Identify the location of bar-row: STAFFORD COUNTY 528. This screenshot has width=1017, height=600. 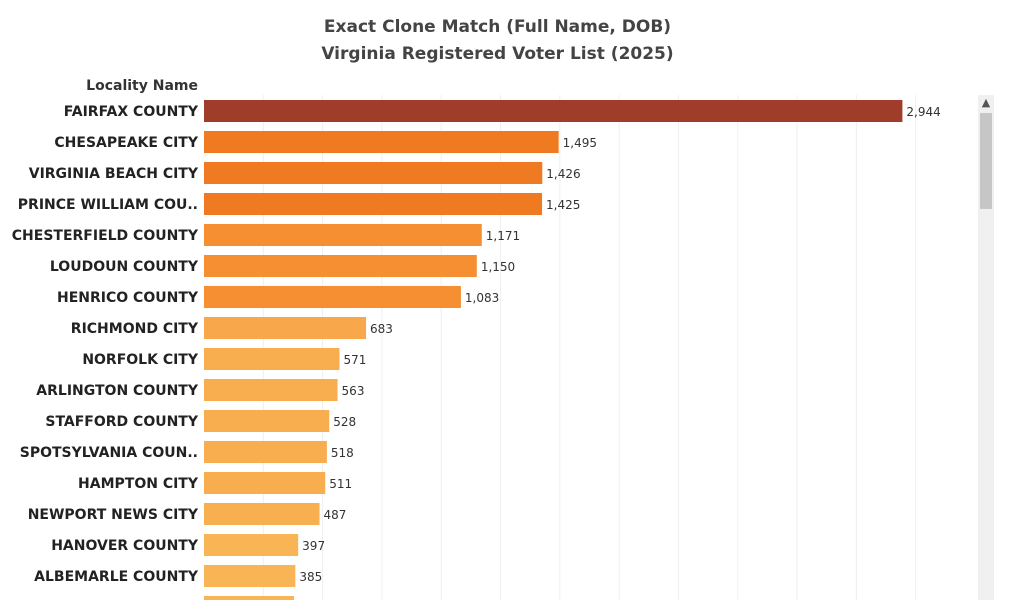
(200, 421).